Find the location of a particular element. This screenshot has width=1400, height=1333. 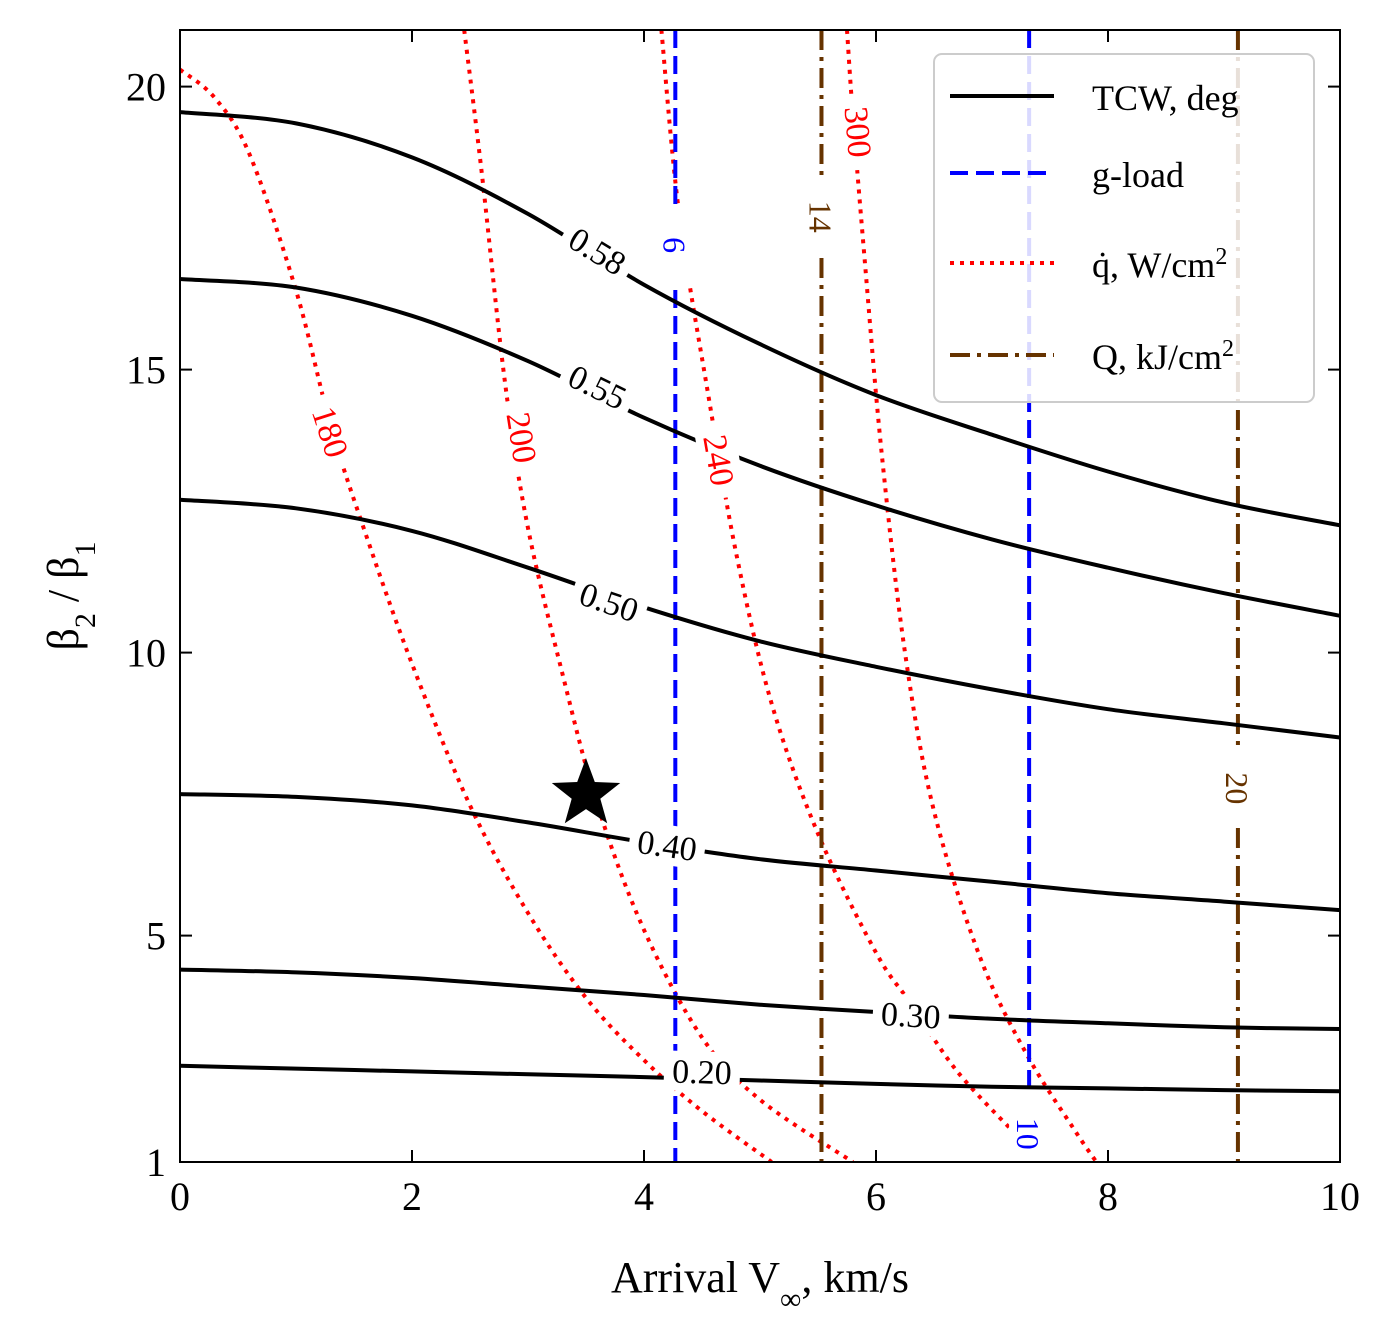

tcw-label-0.30-bg is located at coordinates (910, 1015).